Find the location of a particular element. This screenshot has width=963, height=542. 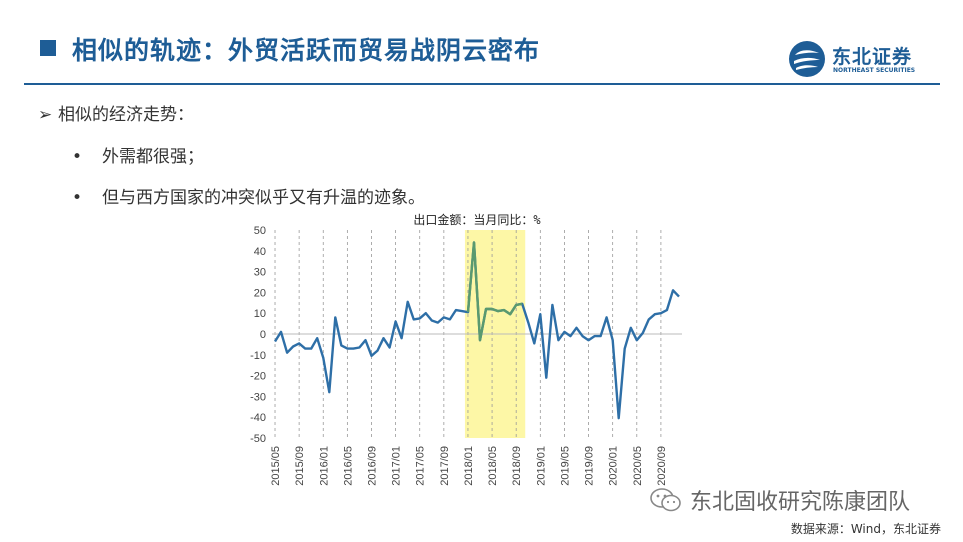

wechat-icon is located at coordinates (665, 500).